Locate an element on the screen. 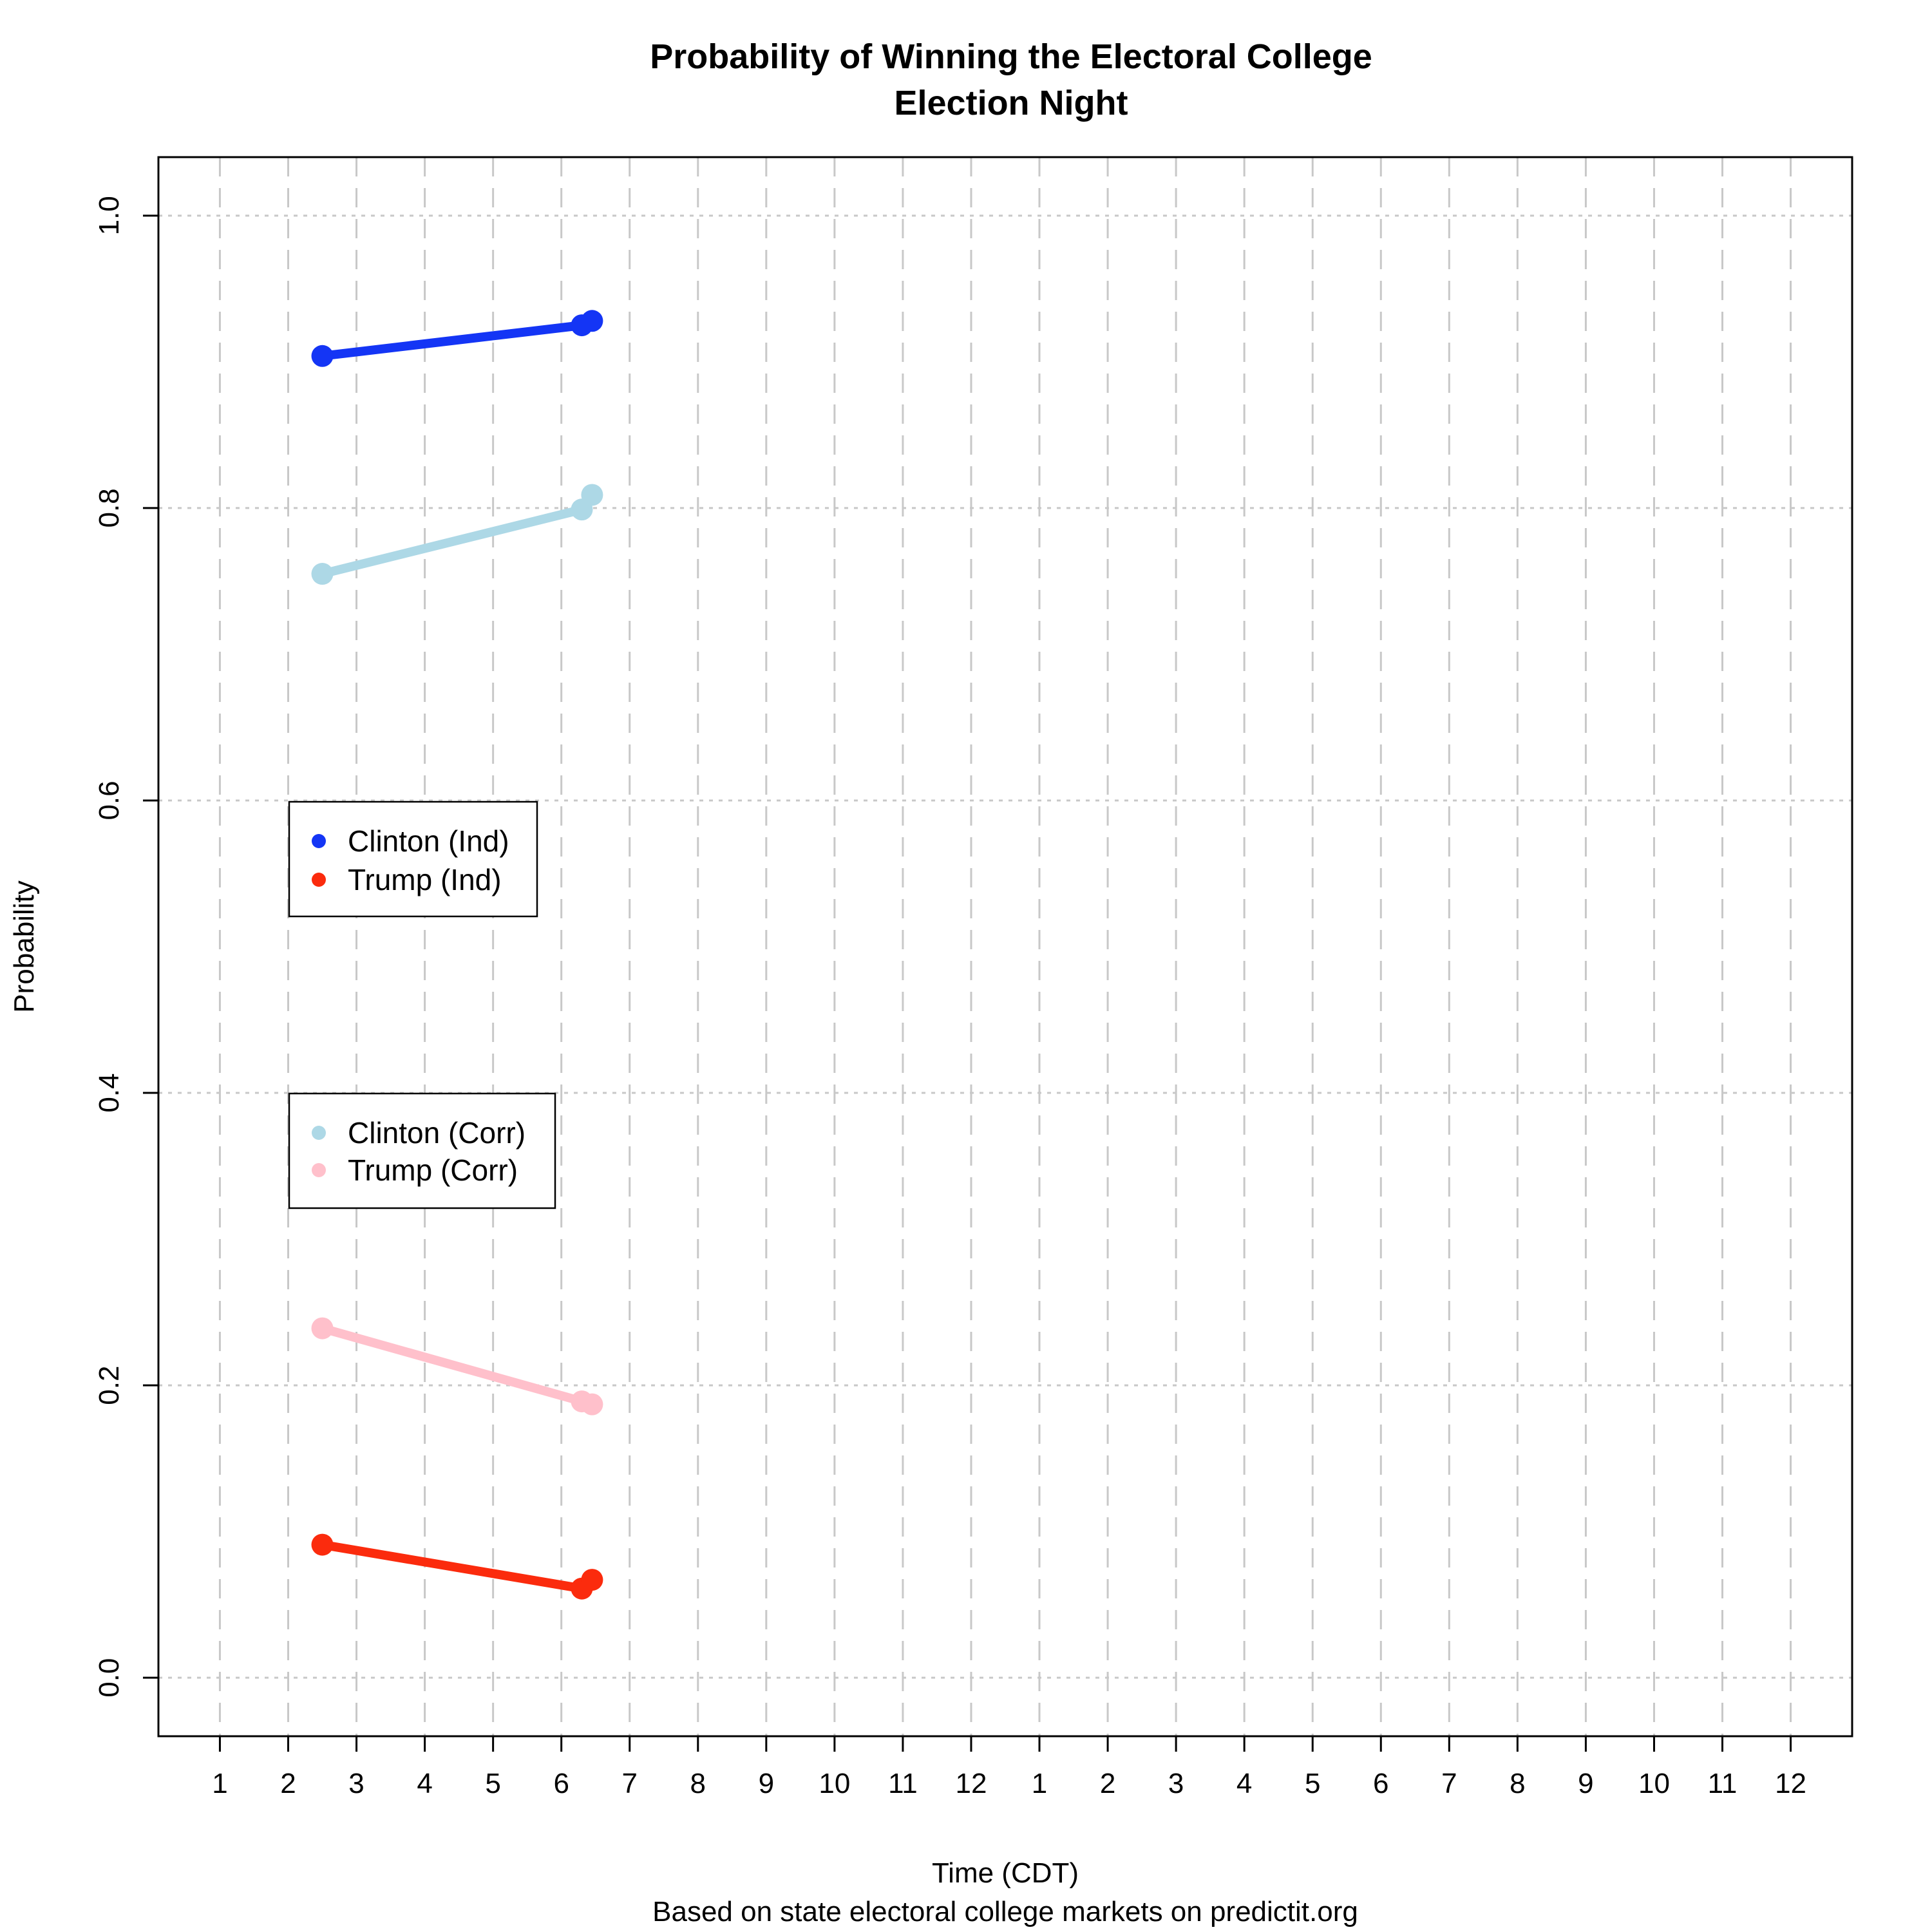 This screenshot has width=1932, height=1932. y-tick-label: 0.4 is located at coordinates (109, 1092).